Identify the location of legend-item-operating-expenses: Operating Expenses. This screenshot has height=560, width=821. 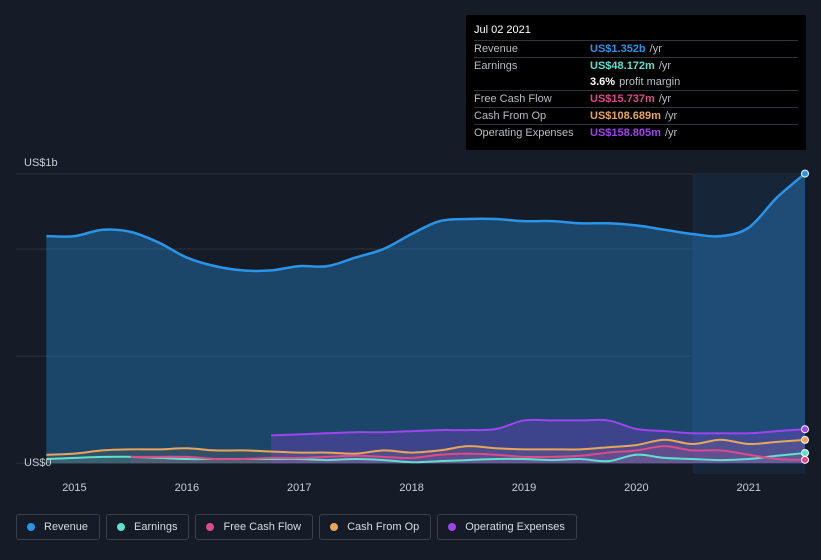
(507, 527).